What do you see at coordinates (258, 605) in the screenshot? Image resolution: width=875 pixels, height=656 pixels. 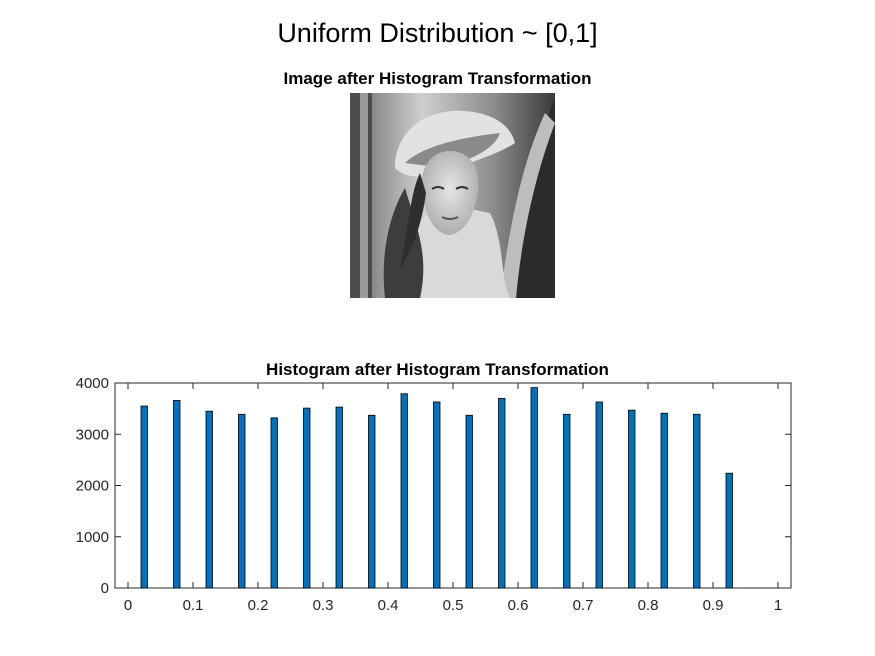 I see `x-tick-label: 0.2` at bounding box center [258, 605].